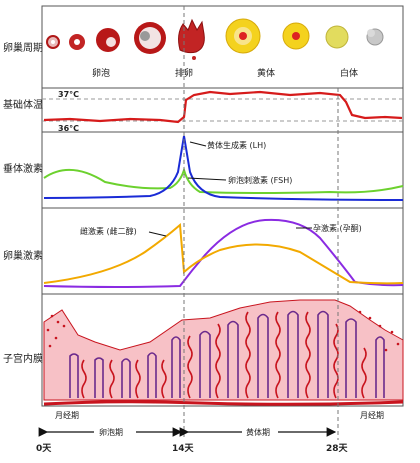 The image size is (420, 463). What do you see at coordinates (23, 47) in the screenshot?
I see `row-label-ovarian-cycle: 卵巢周期` at bounding box center [23, 47].